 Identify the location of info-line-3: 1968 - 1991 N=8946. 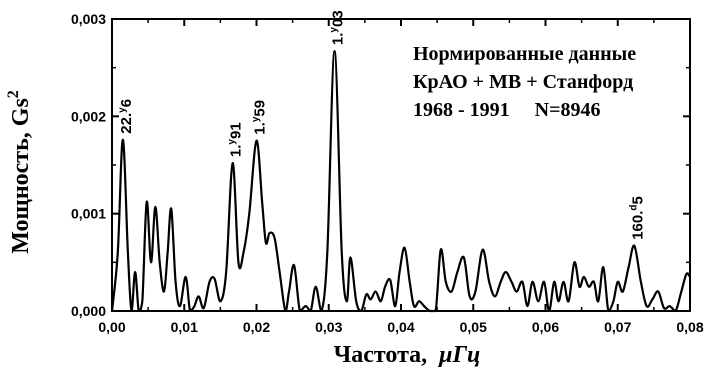
(507, 110).